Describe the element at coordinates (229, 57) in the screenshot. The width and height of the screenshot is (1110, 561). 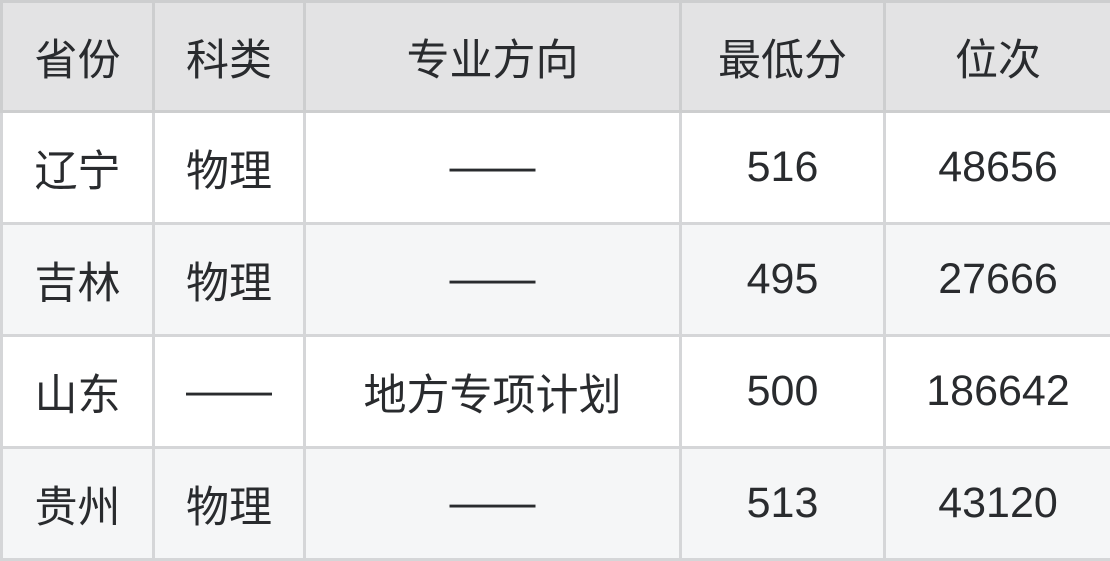
I see `header-cell-category: 科类` at that location.